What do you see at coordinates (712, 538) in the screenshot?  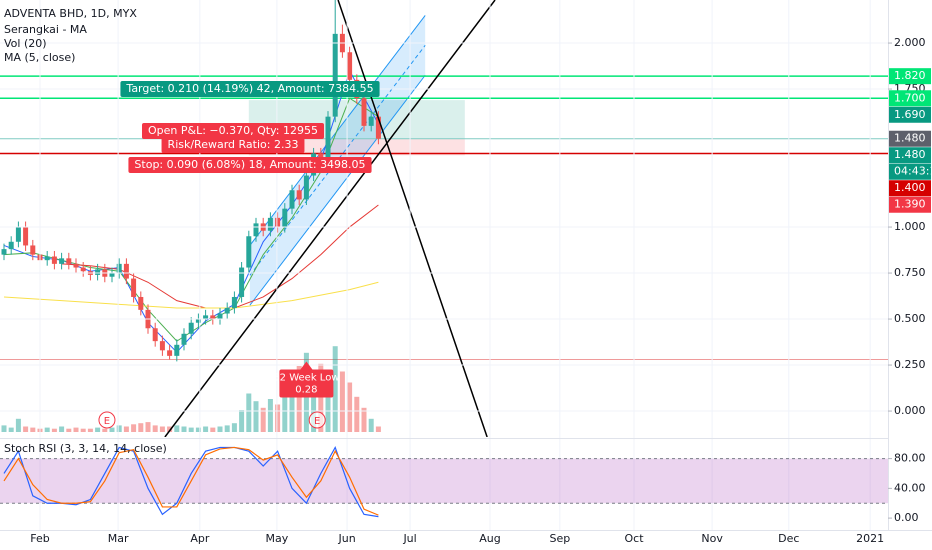 I see `x-tick-label: Nov` at bounding box center [712, 538].